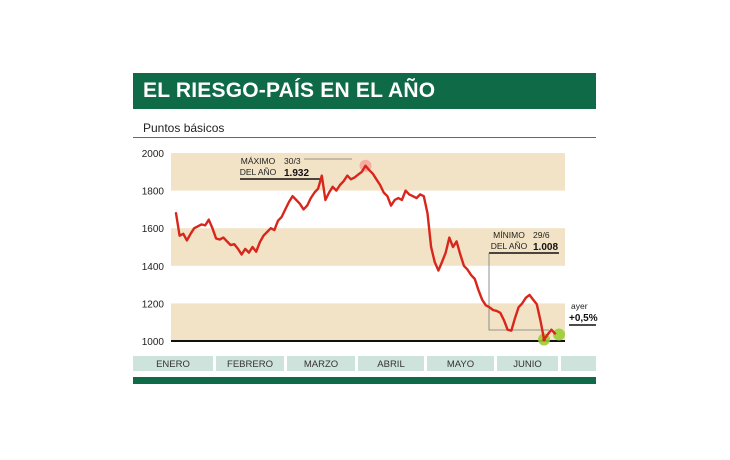  I want to click on max-annotation: MÁXIMO DEL AÑO 30/3 1.932, so click(296, 168).